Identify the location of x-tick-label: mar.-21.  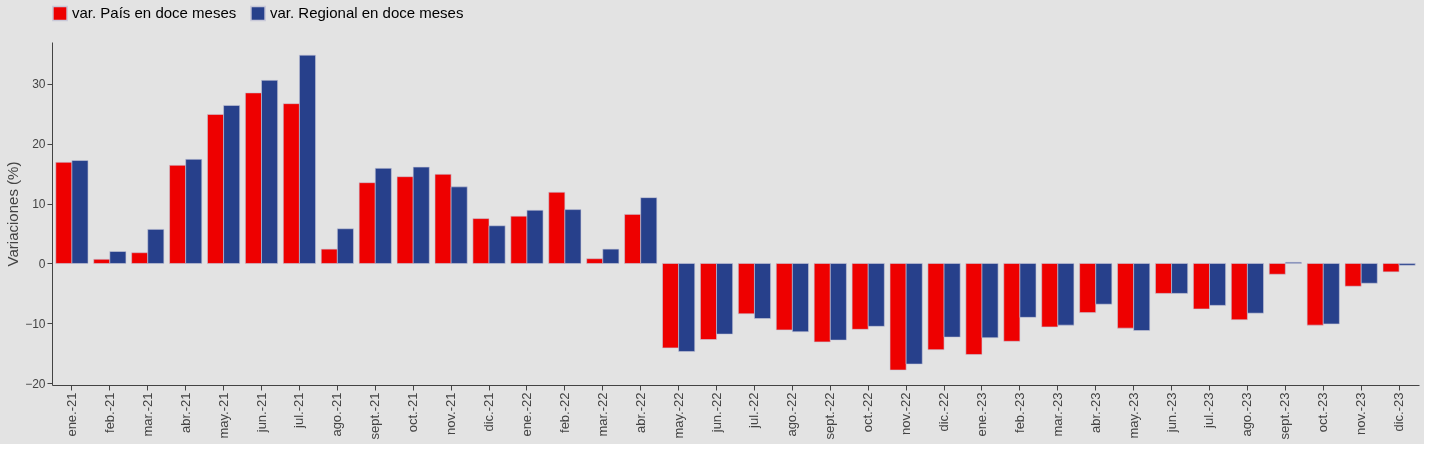
(147, 414).